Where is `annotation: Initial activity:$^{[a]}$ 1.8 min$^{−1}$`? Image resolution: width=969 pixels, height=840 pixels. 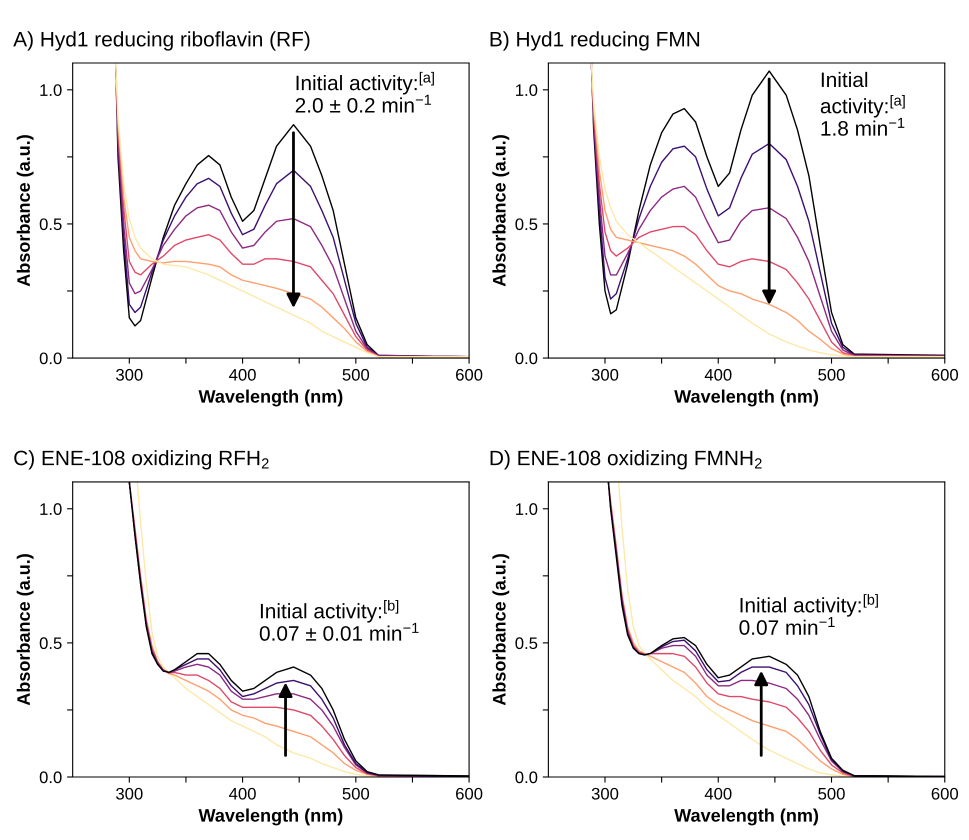 annotation: Initial activity:$^{[a]}$ 1.8 min$^{−1}$ is located at coordinates (862, 104).